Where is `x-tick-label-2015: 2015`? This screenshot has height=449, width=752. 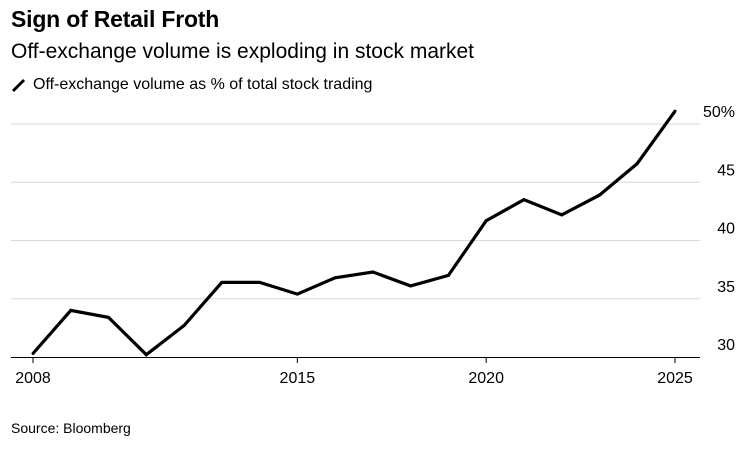 x-tick-label-2015: 2015 is located at coordinates (298, 378).